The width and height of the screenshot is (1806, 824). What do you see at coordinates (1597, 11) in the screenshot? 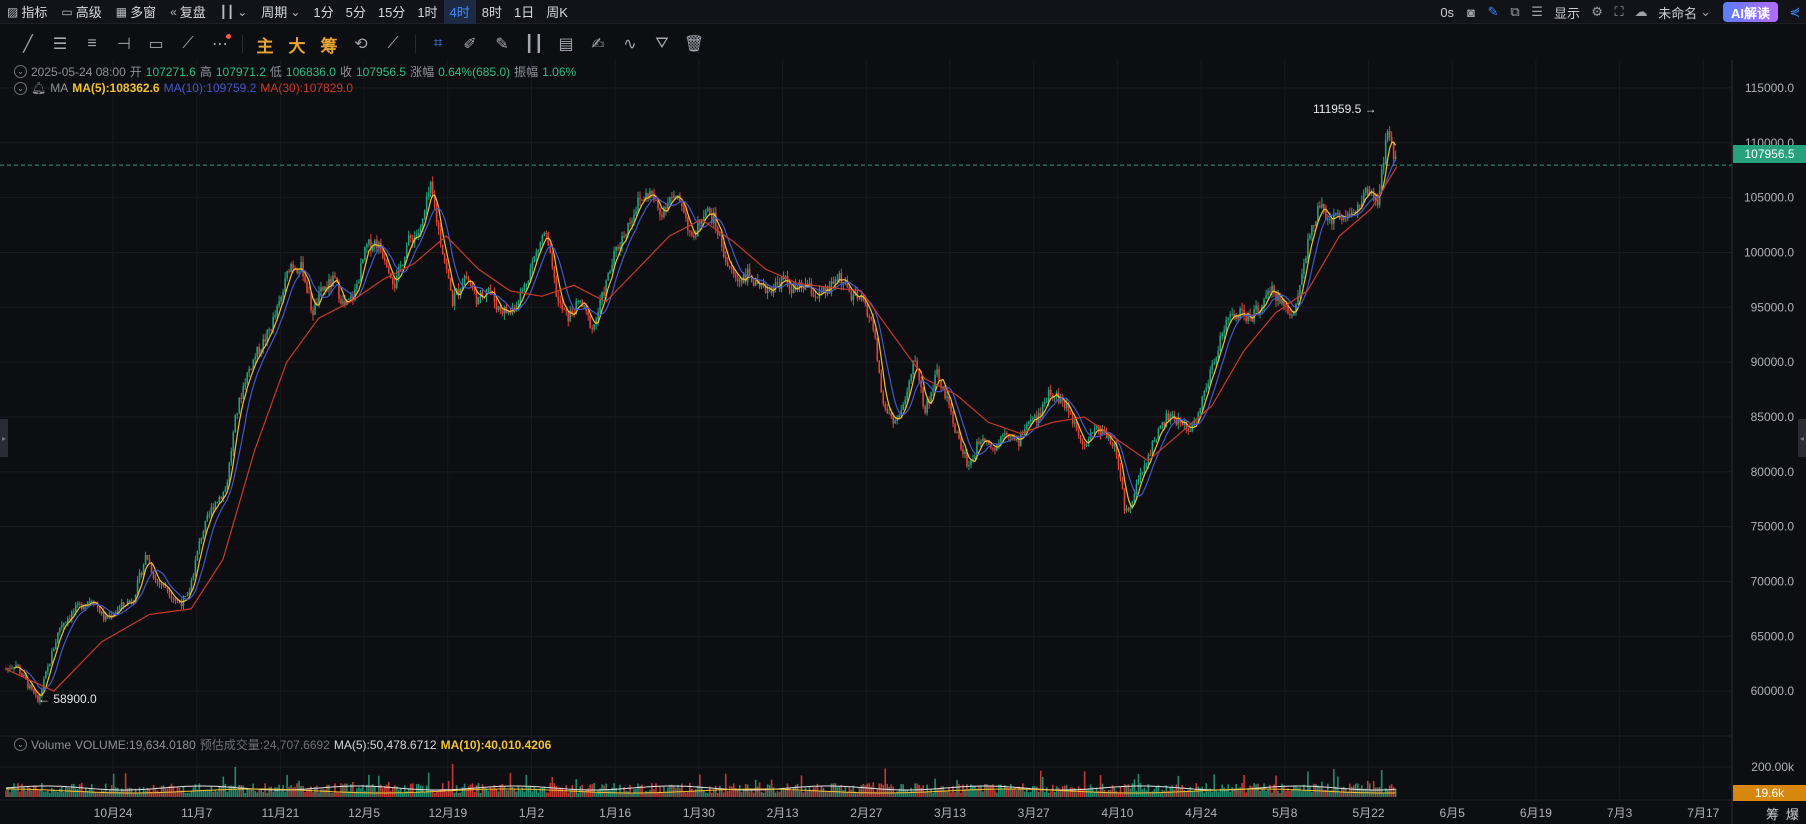
I see `gear-icon: ⚙` at bounding box center [1597, 11].